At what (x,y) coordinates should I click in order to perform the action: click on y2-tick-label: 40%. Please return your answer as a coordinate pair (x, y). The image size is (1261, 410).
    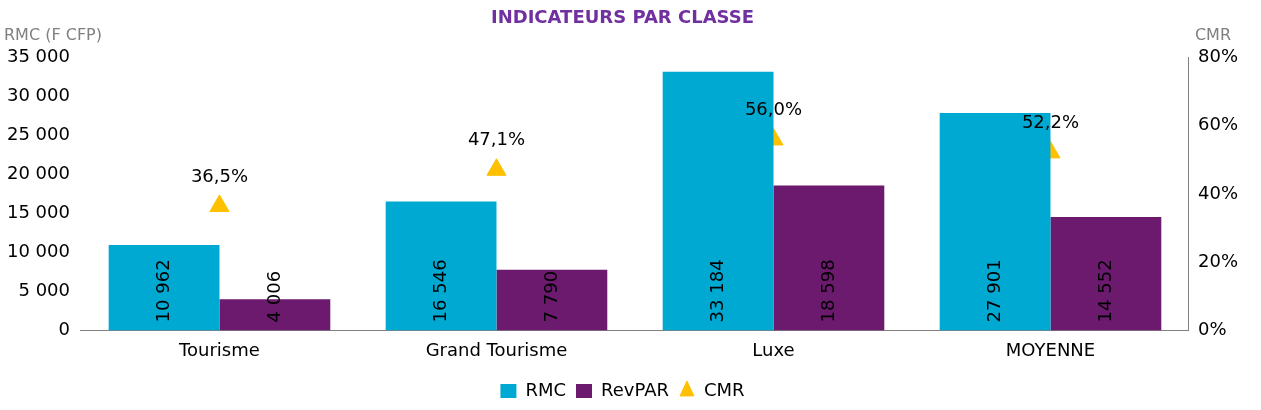
    Looking at the image, I should click on (1218, 192).